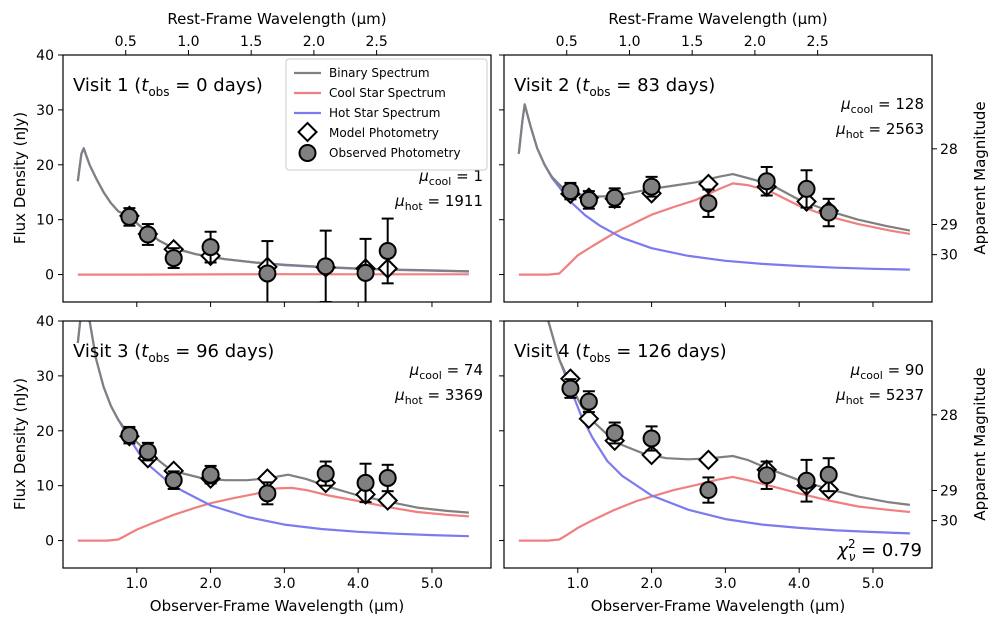 The height and width of the screenshot is (629, 997). Describe the element at coordinates (718, 606) in the screenshot. I see `bottom-axis-title-right: Observer-Frame Wavelength (μm)` at that location.